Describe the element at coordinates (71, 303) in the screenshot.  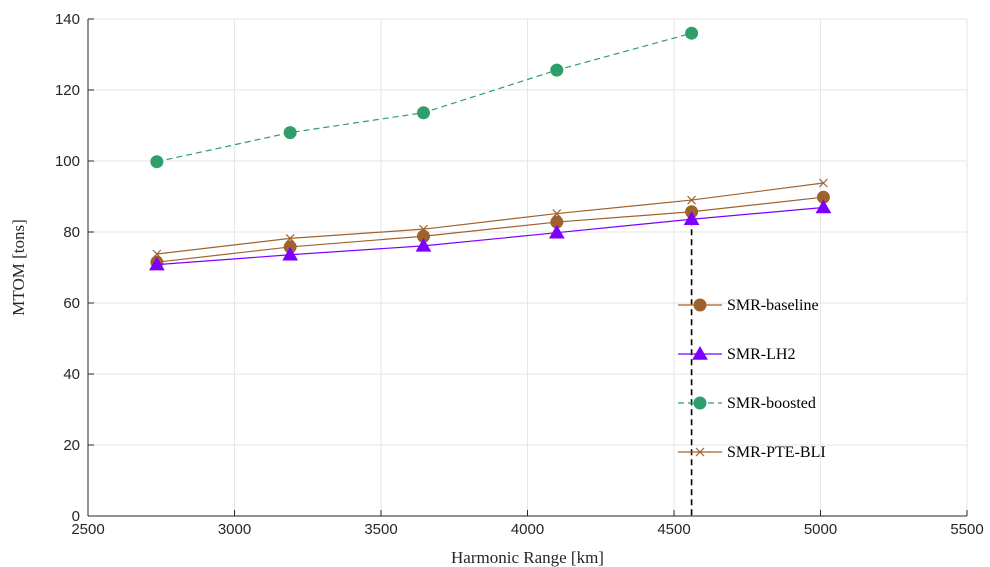
I see `y-tick-label: 60` at that location.